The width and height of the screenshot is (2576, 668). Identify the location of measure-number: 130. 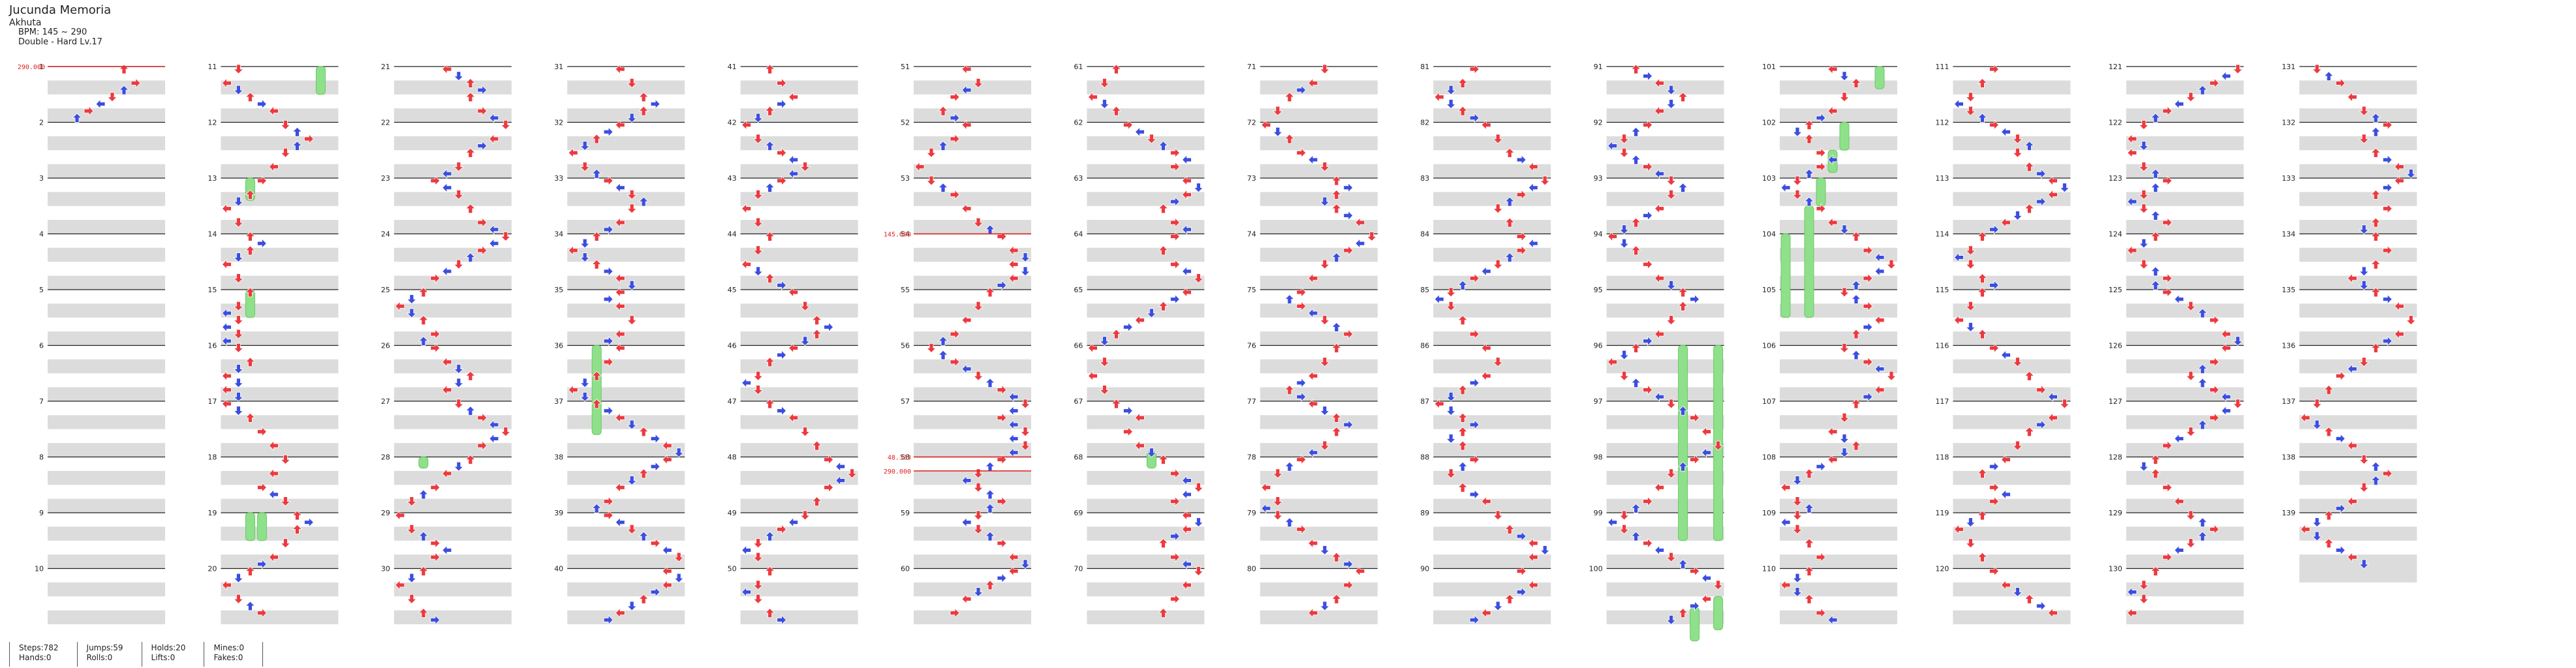
(2115, 569).